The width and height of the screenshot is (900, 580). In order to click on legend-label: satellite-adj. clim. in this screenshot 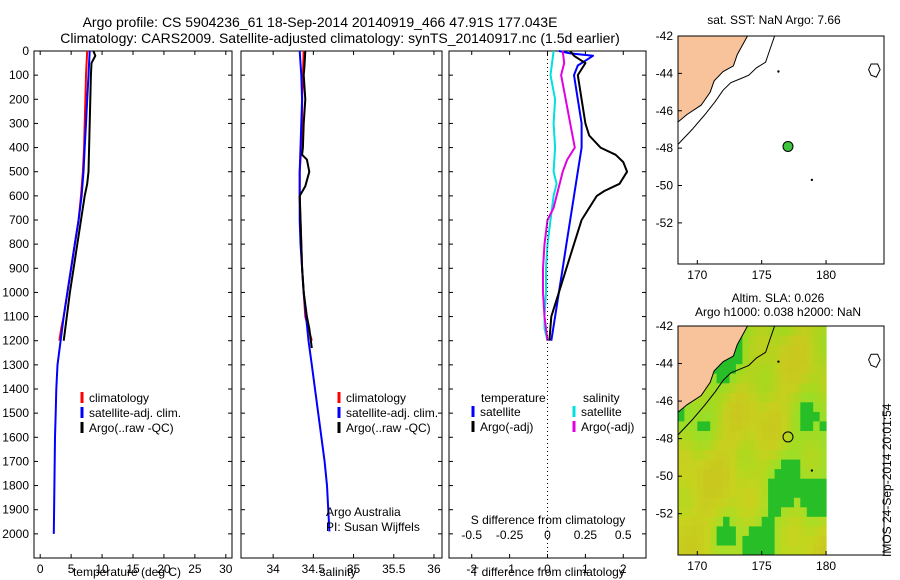, I will do `click(135, 413)`.